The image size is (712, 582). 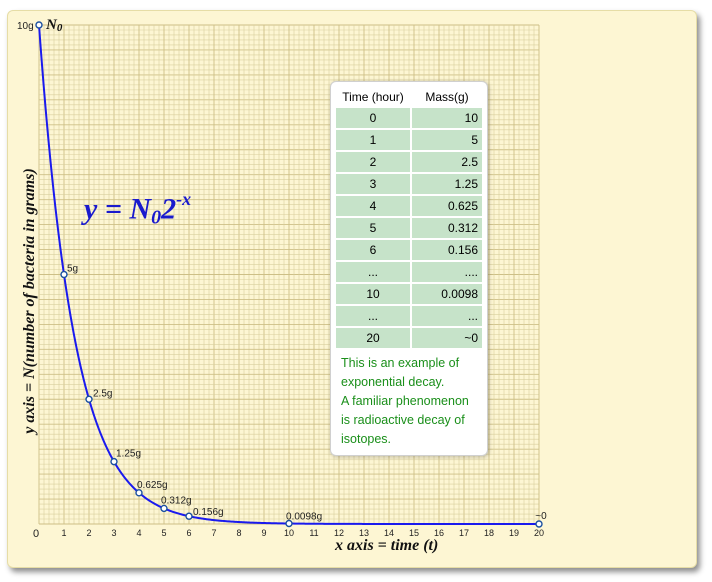 I want to click on time-cell: 6, so click(x=373, y=250).